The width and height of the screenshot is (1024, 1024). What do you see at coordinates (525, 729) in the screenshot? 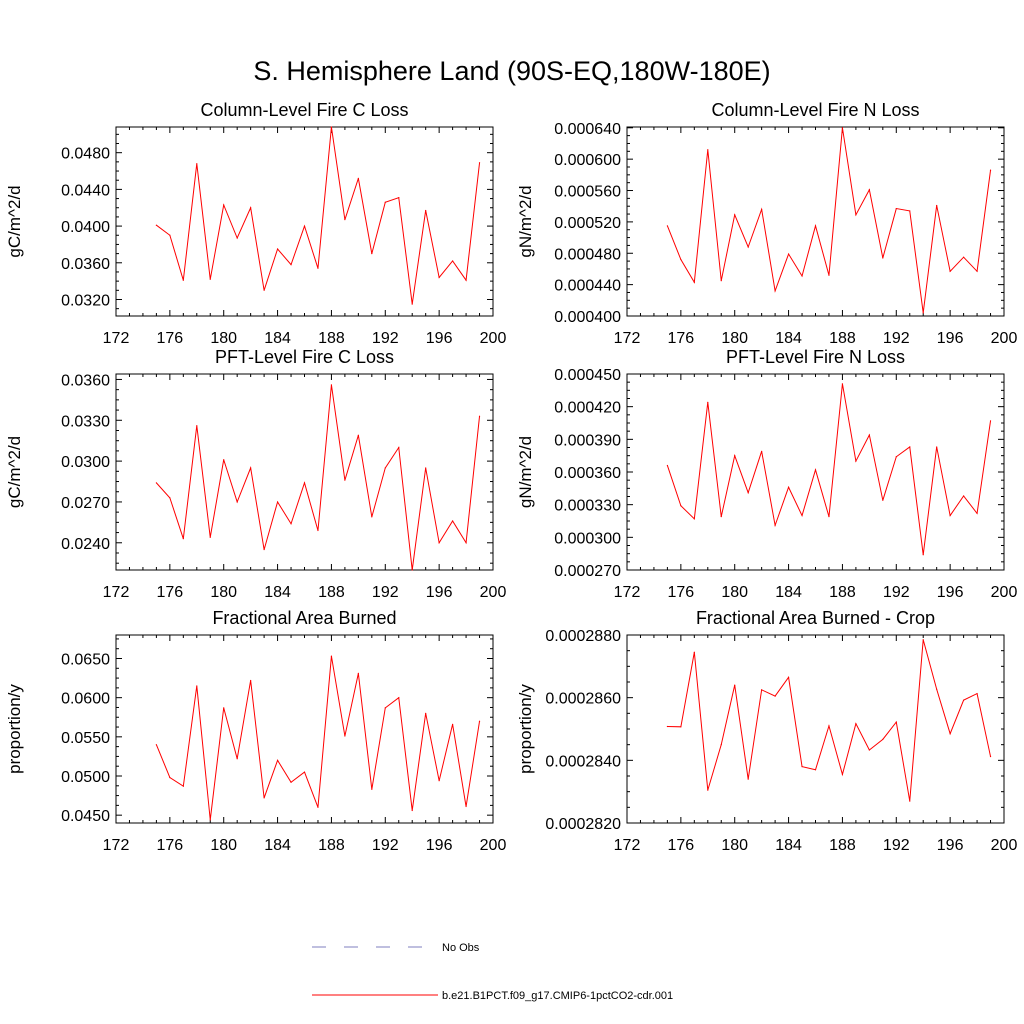
I see `y-axis-label: proportion/y` at bounding box center [525, 729].